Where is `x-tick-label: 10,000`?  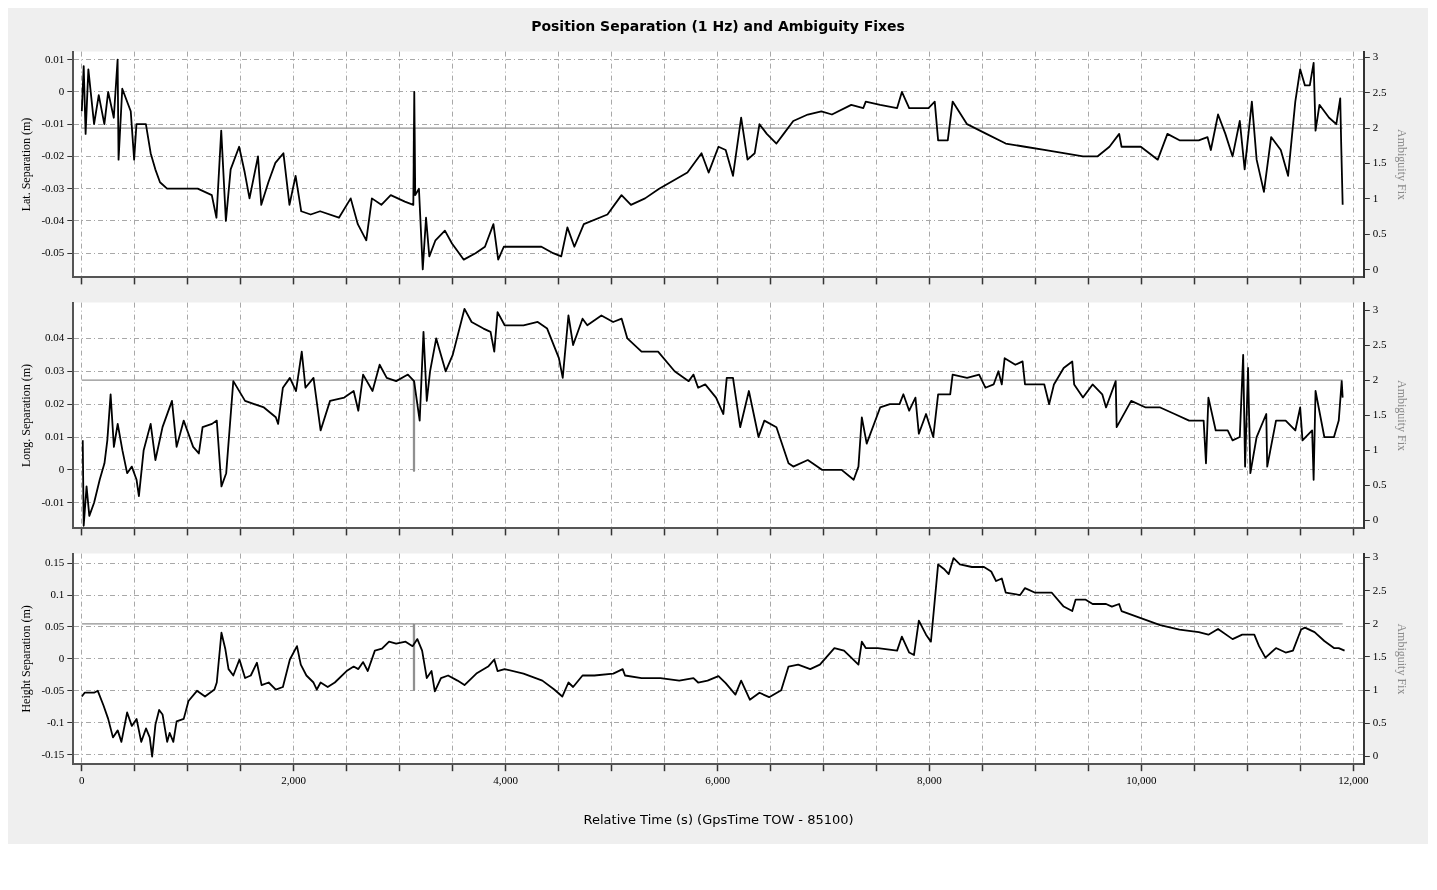
x-tick-label: 10,000 is located at coordinates (1141, 779).